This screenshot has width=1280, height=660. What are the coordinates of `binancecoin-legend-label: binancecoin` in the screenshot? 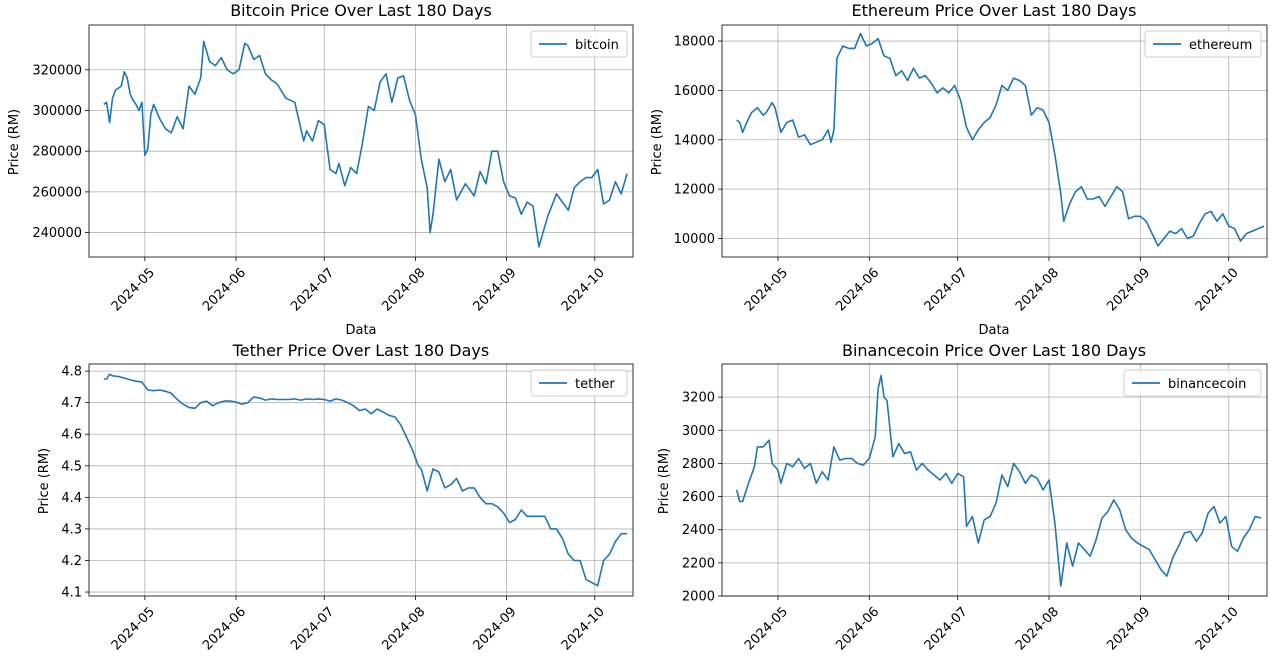 It's located at (1207, 384).